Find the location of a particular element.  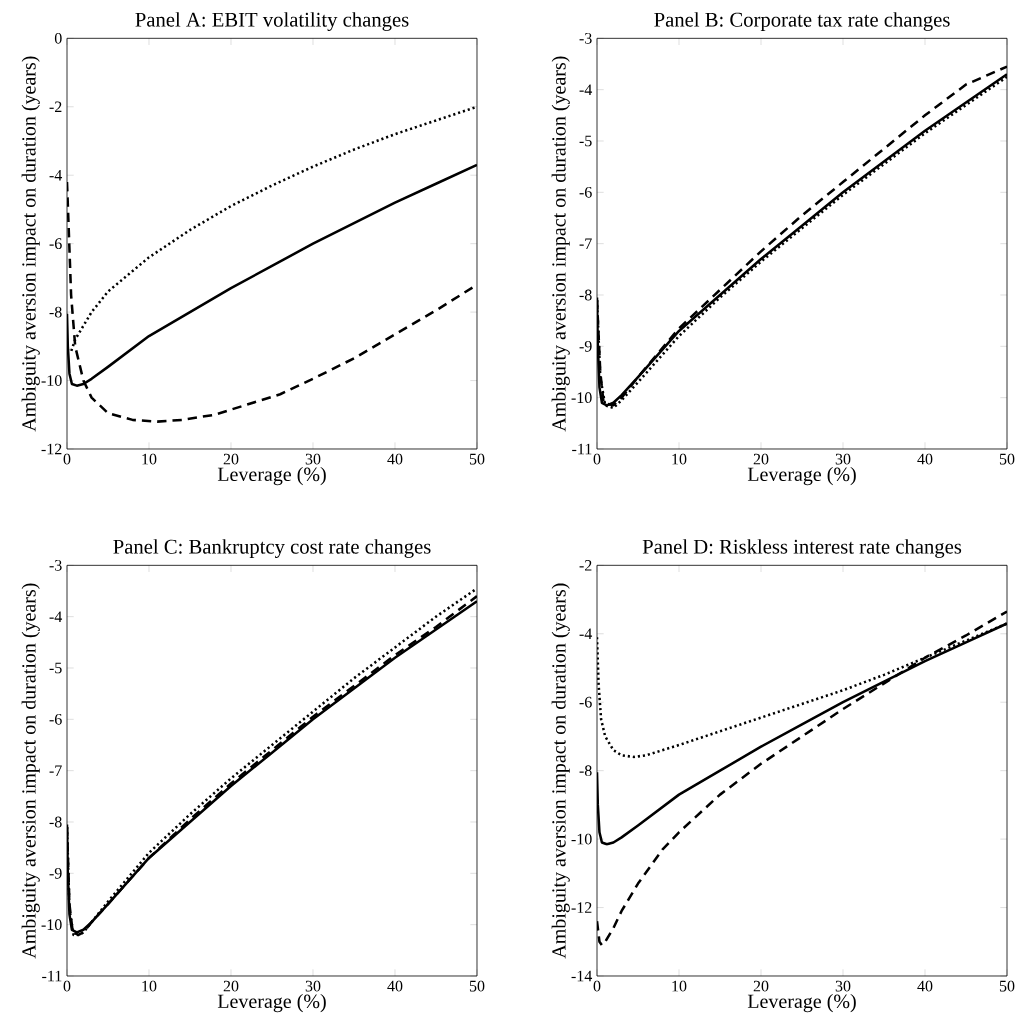

chart-title: Panel A: EBIT volatility changes is located at coordinates (272, 21).